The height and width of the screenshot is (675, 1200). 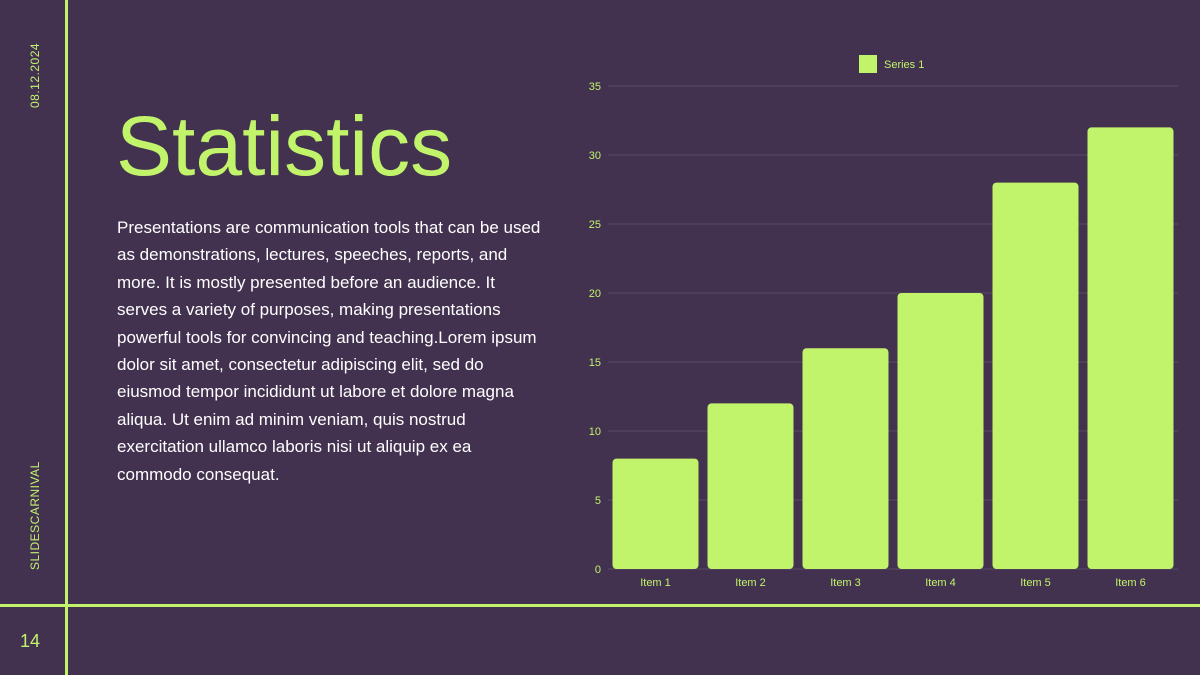 What do you see at coordinates (595, 432) in the screenshot?
I see `y-tick-label: 10` at bounding box center [595, 432].